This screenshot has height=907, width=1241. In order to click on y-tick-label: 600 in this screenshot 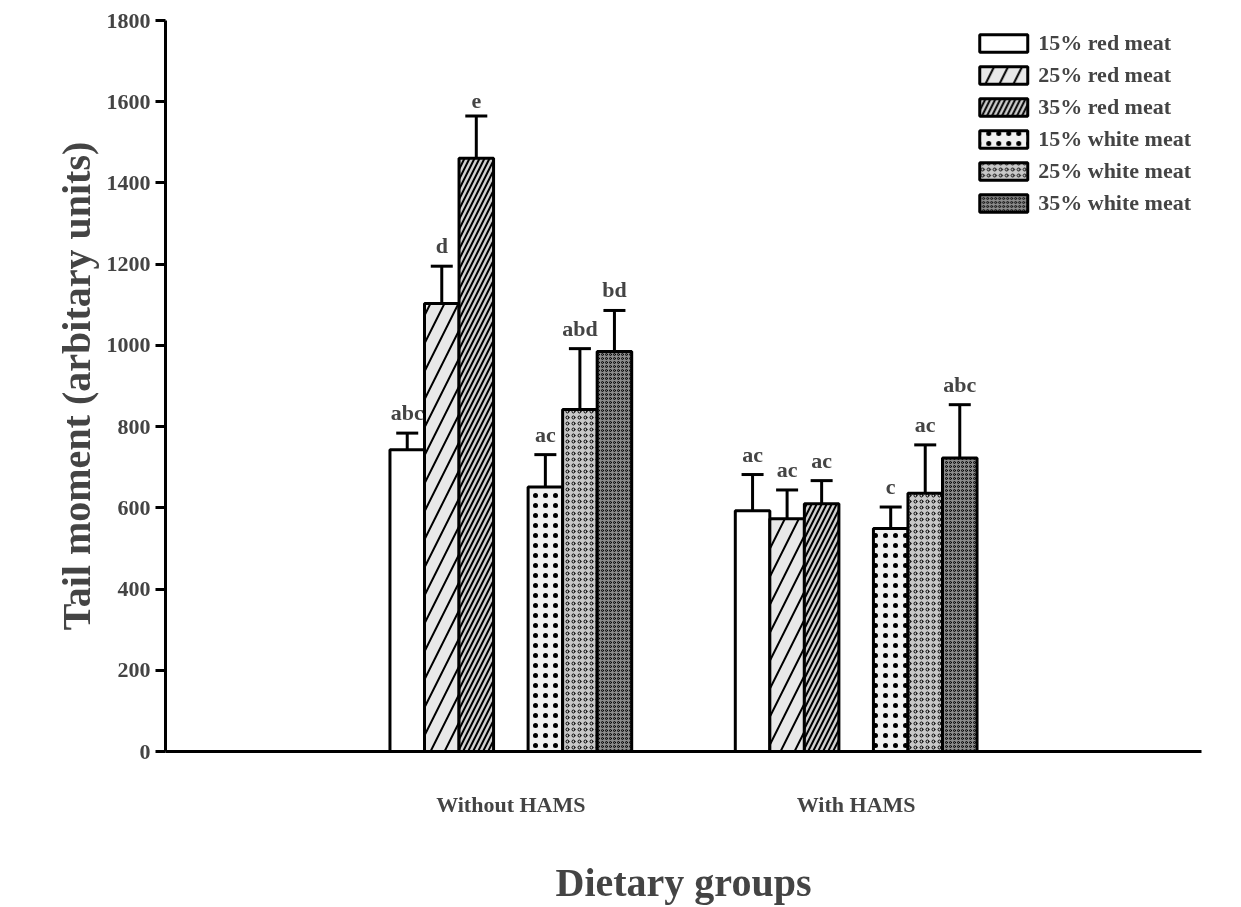, I will do `click(134, 507)`.